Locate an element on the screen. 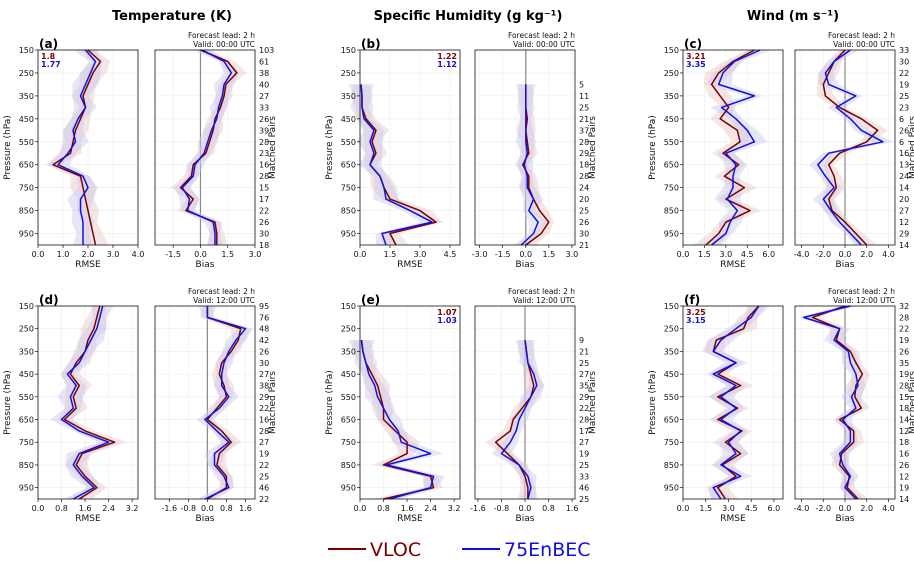 The image size is (914, 566). matched-pairs-value: 12 is located at coordinates (904, 431).